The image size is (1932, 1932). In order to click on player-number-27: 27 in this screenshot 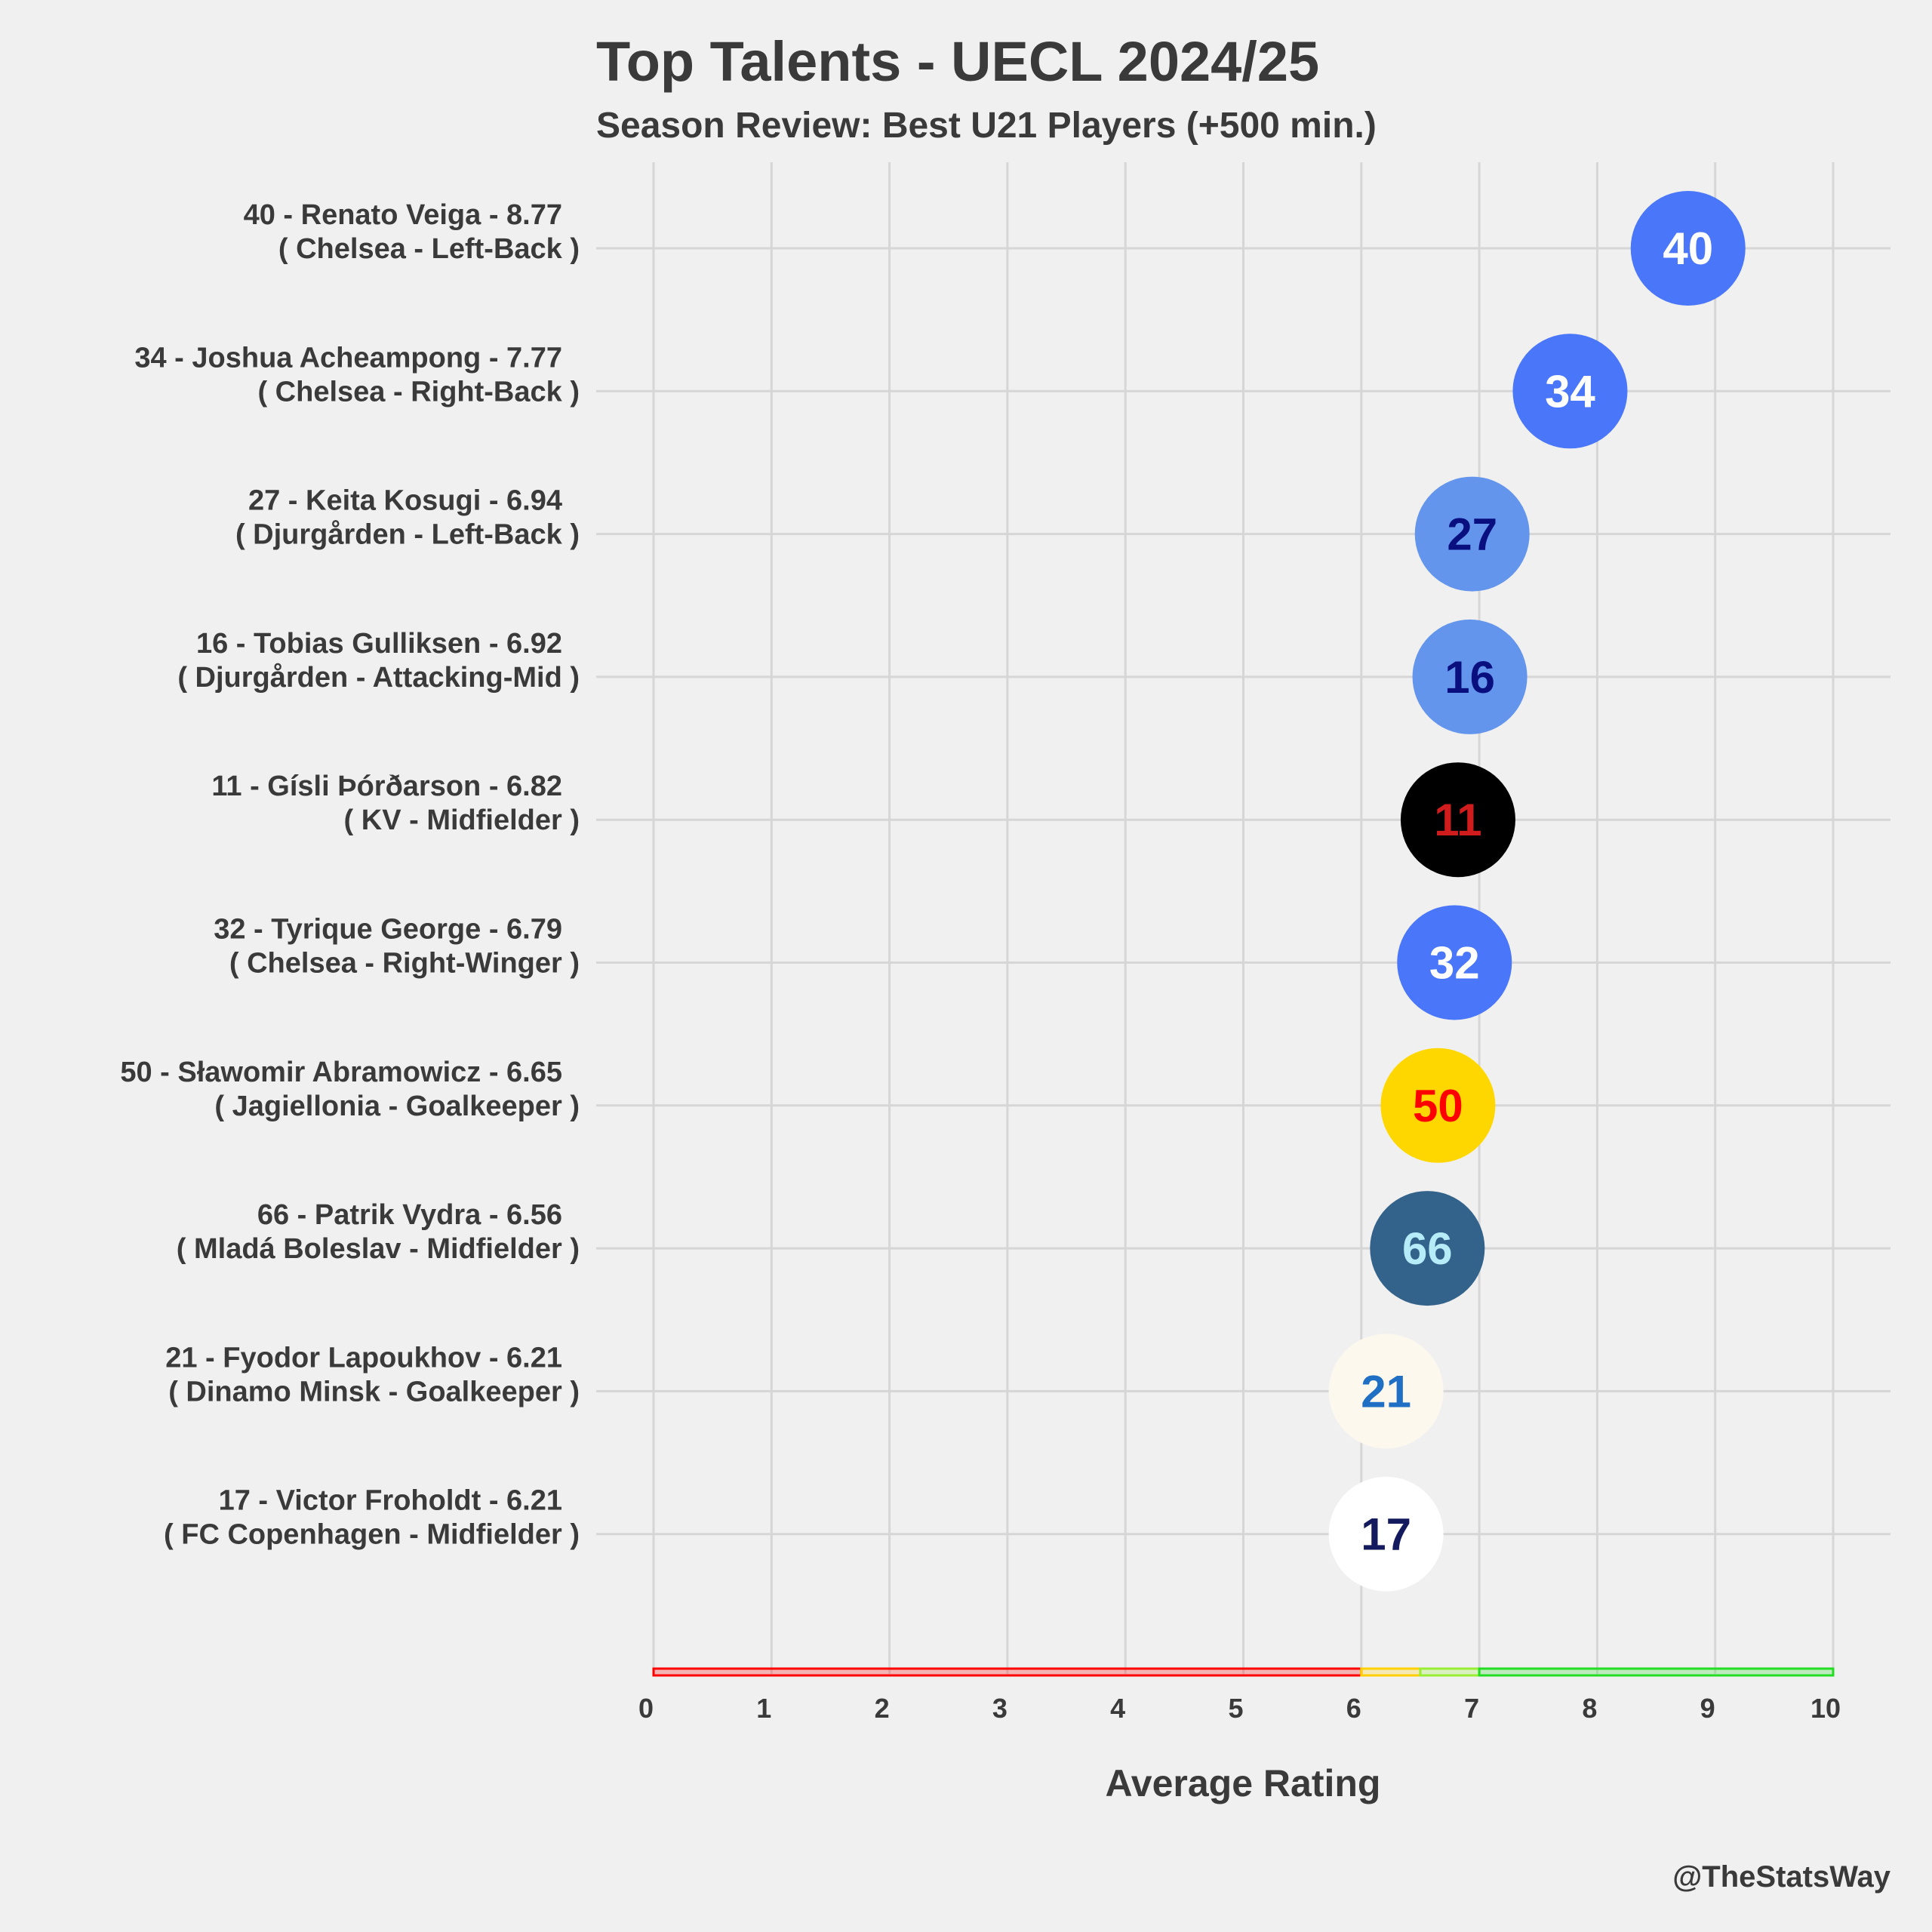, I will do `click(1472, 534)`.